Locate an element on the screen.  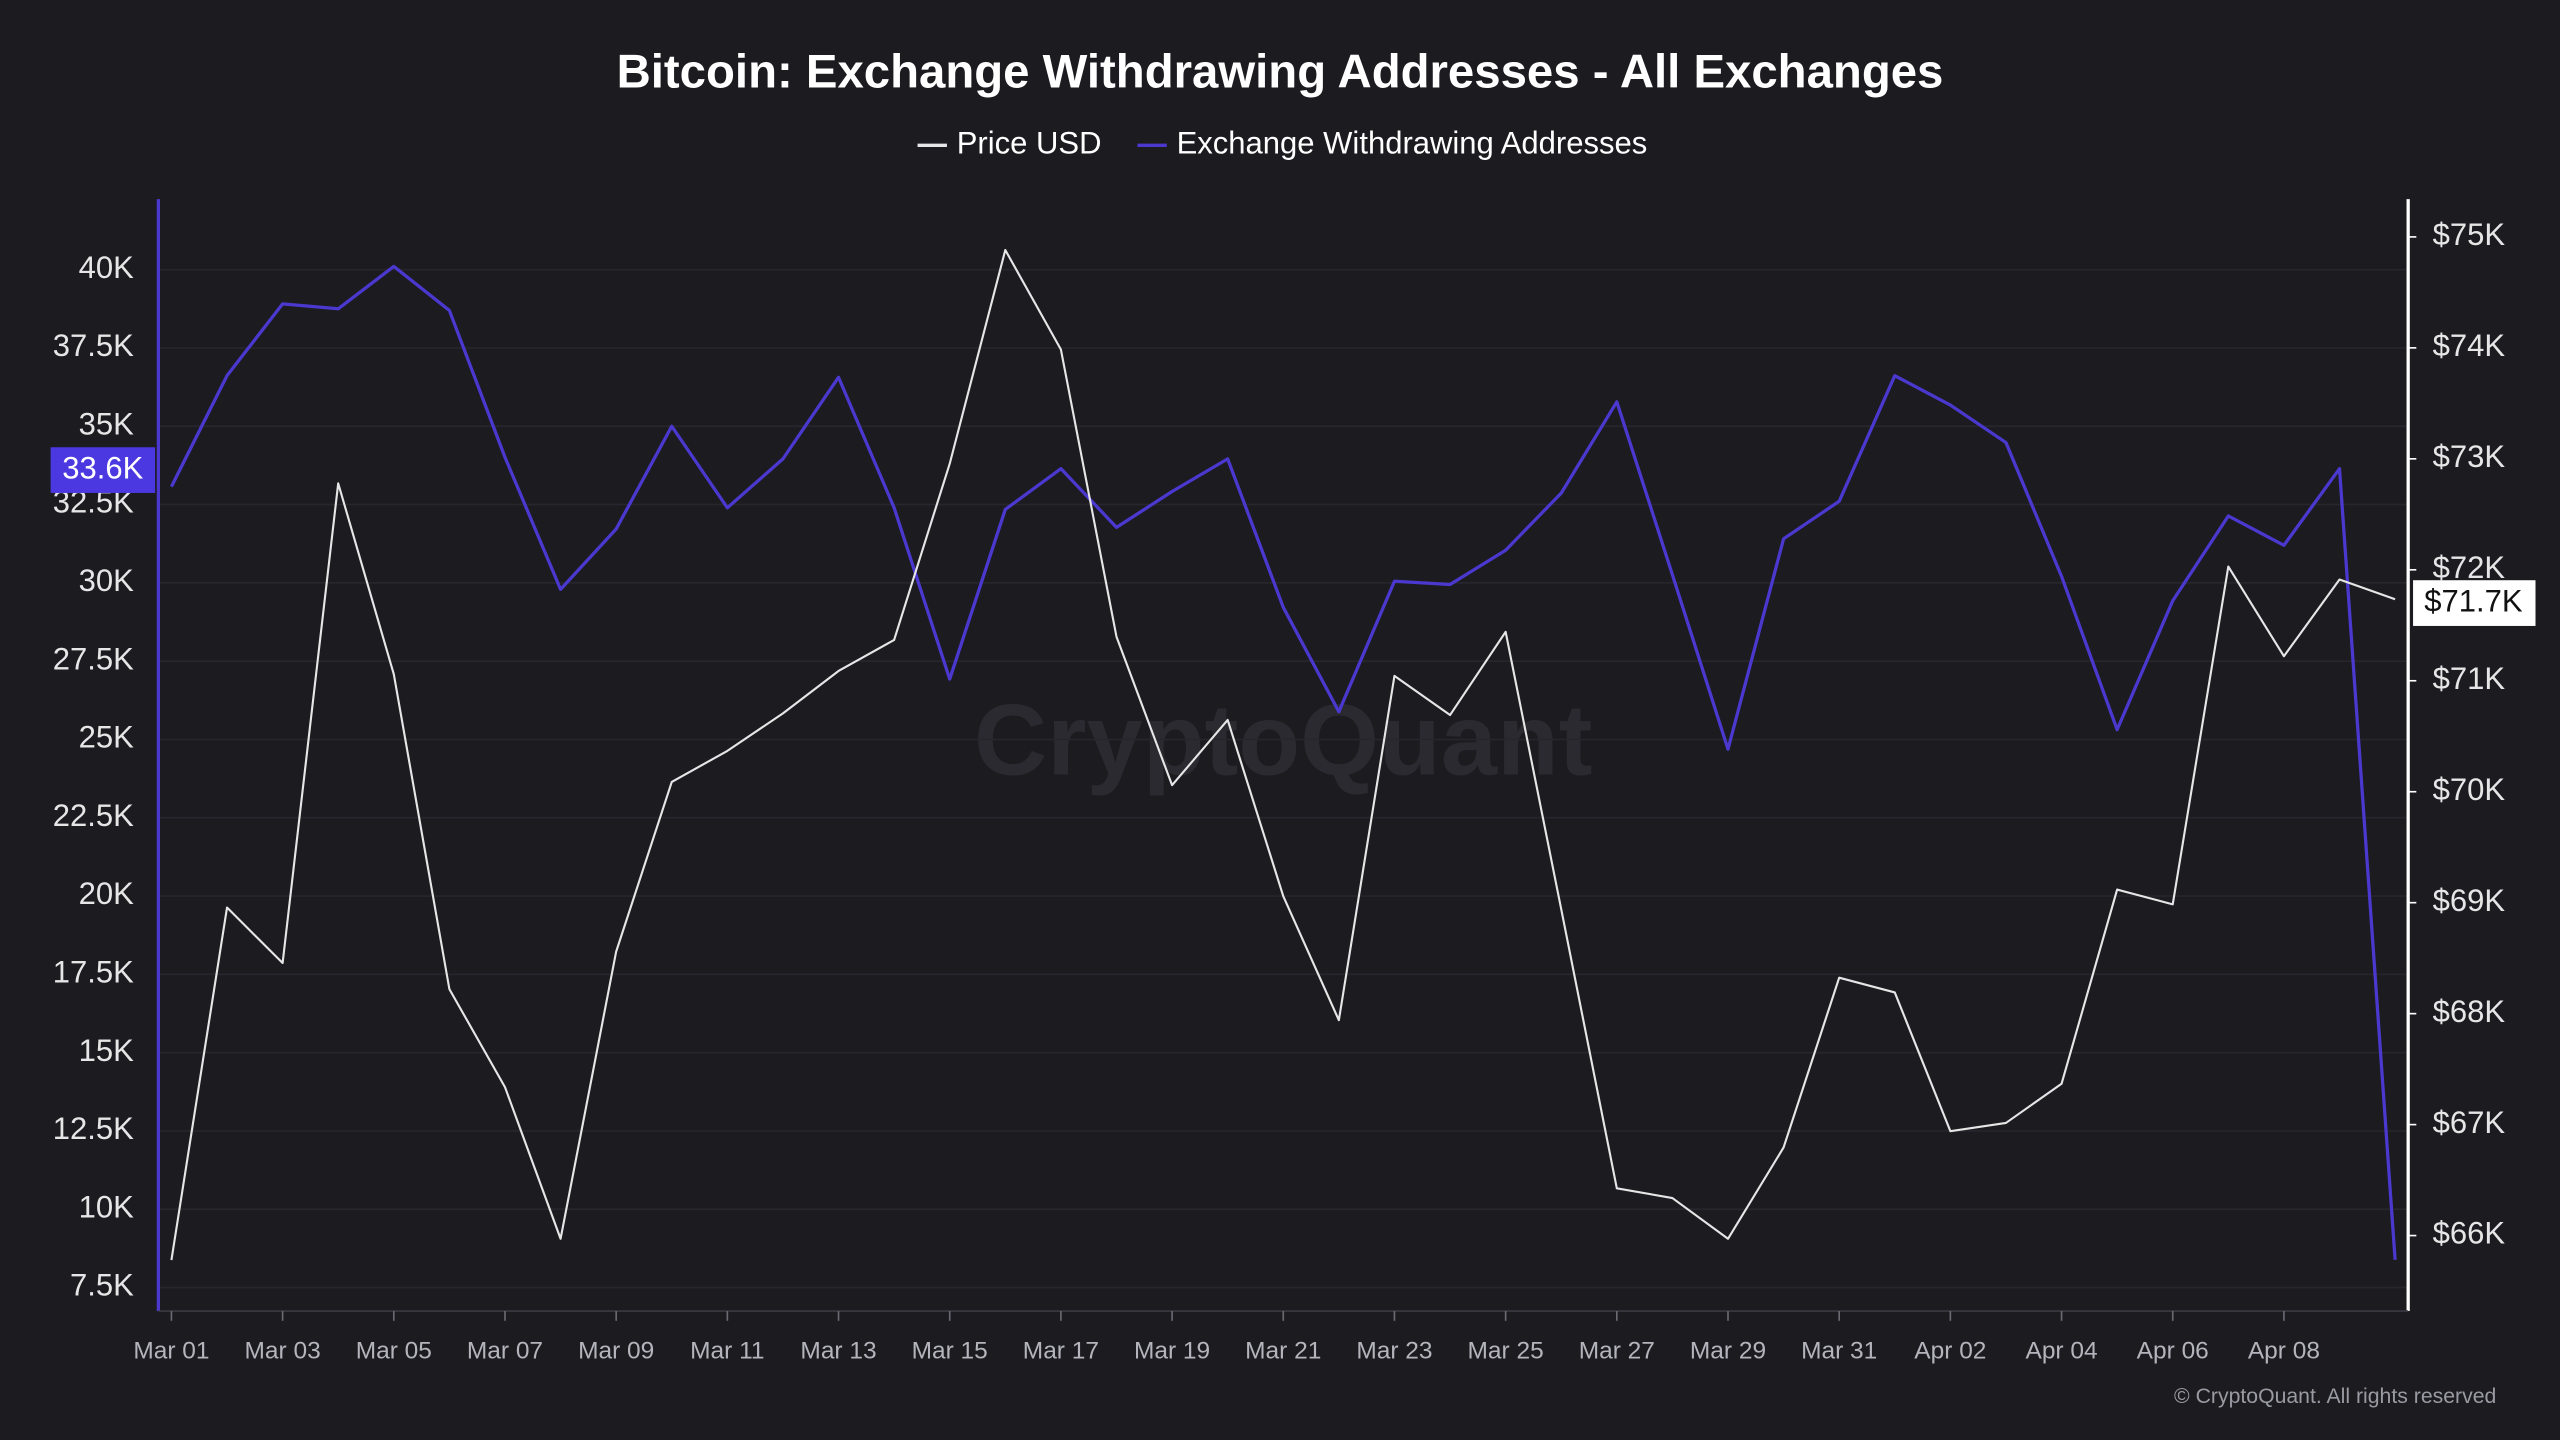
y-tick-label: 10K is located at coordinates (106, 1206).